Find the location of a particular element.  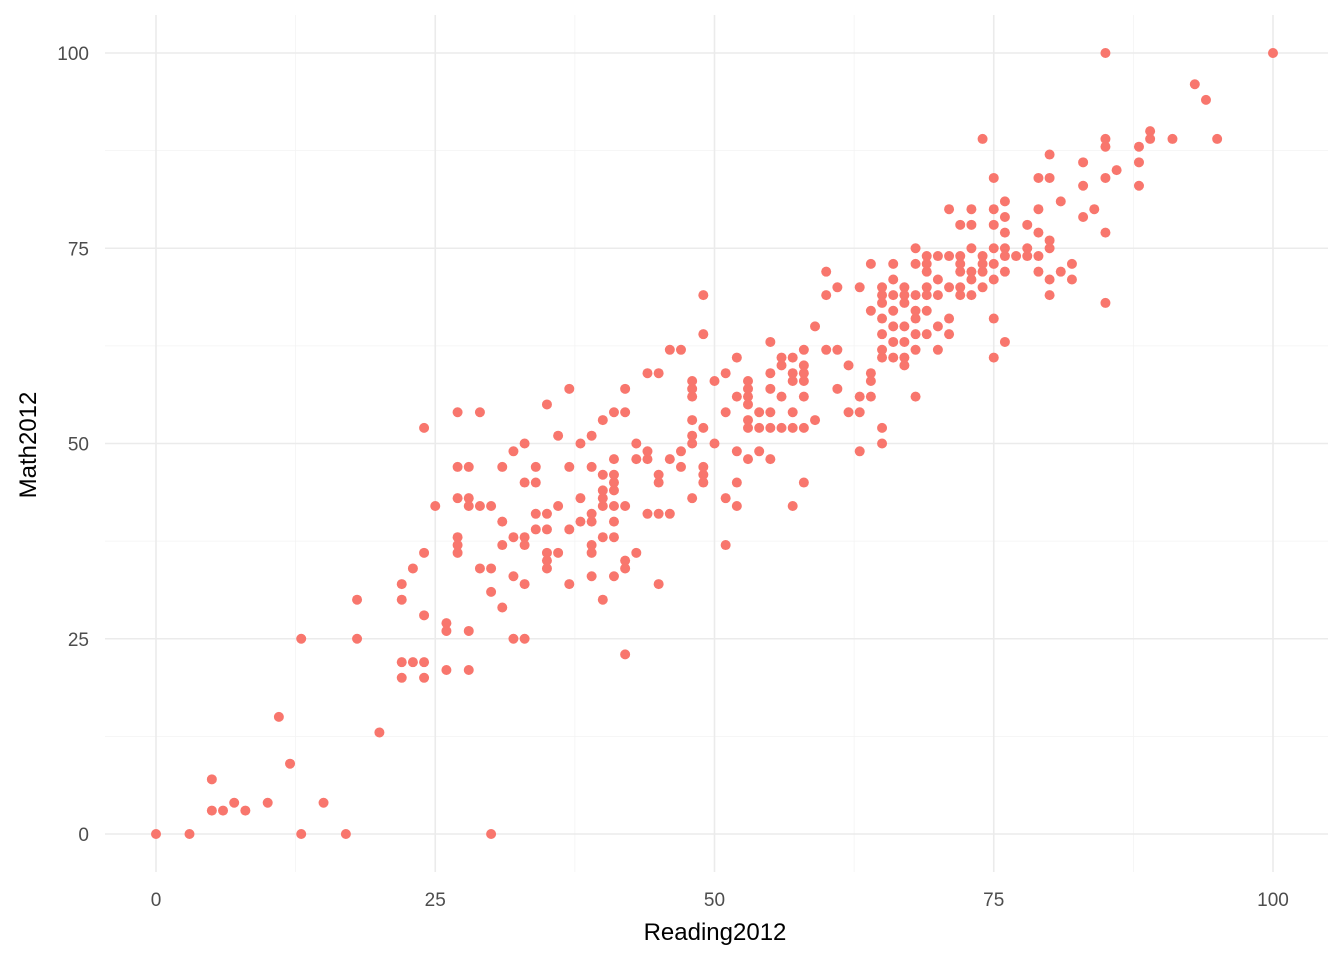

y-axis-title: Math2012 is located at coordinates (28, 445).